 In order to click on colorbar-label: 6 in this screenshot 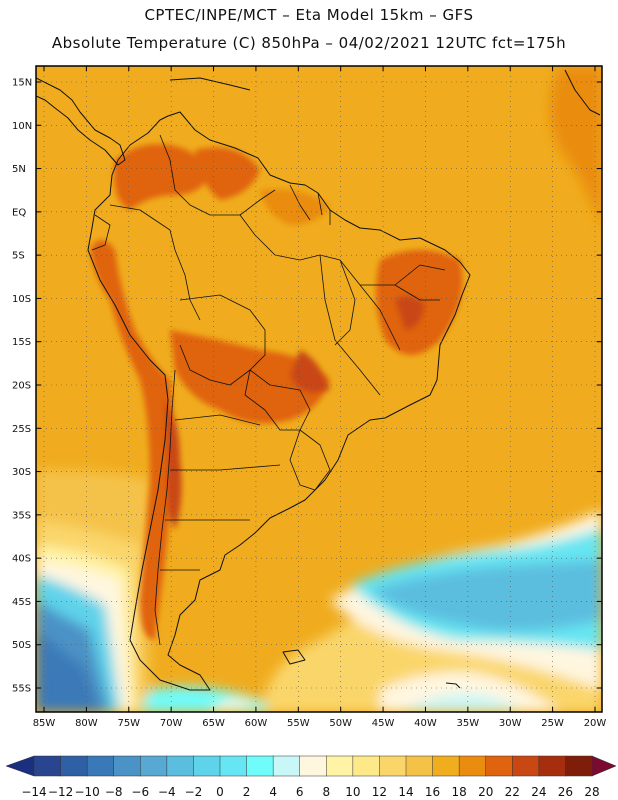, I will do `click(300, 792)`.